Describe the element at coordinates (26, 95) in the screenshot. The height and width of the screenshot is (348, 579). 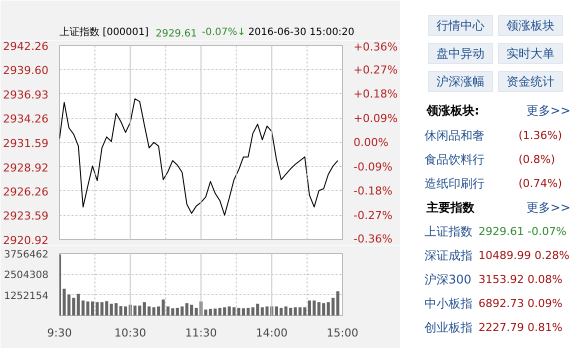
I see `y-tick-label: 2936.93` at that location.